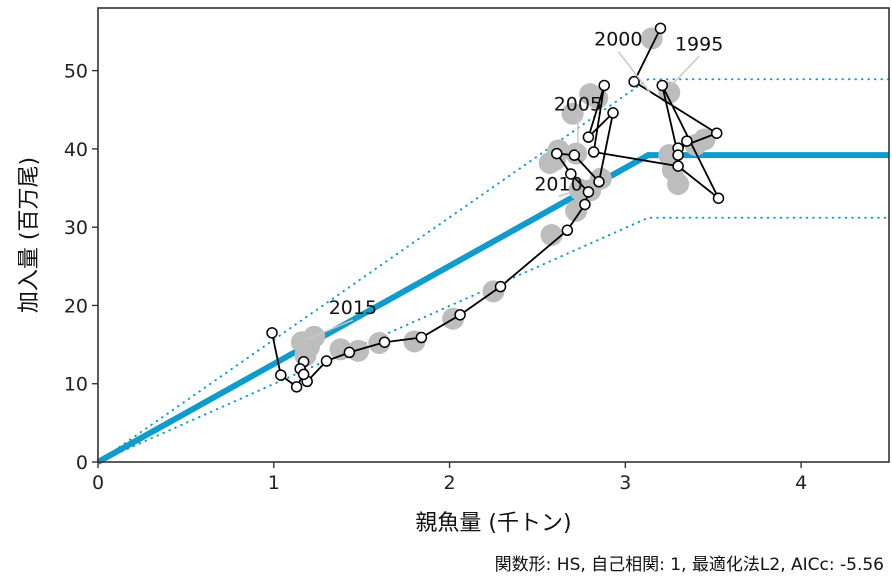 Image resolution: width=892 pixels, height=583 pixels. I want to click on x-tick-label: 1, so click(274, 483).